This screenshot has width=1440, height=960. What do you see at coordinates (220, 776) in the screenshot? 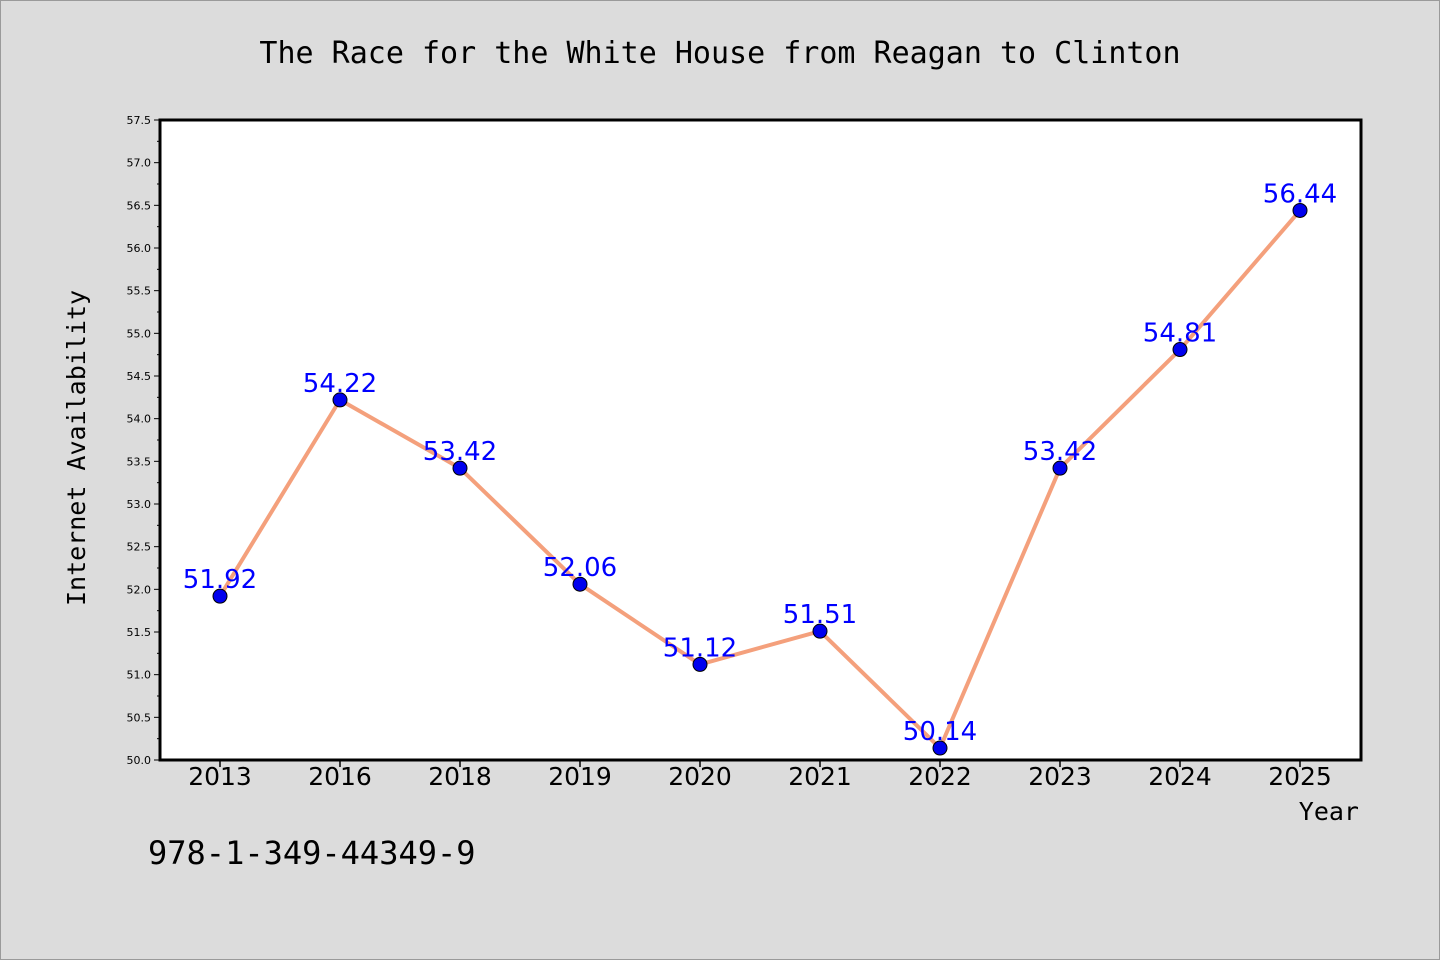
I see `x-tick-label: 2013` at bounding box center [220, 776].